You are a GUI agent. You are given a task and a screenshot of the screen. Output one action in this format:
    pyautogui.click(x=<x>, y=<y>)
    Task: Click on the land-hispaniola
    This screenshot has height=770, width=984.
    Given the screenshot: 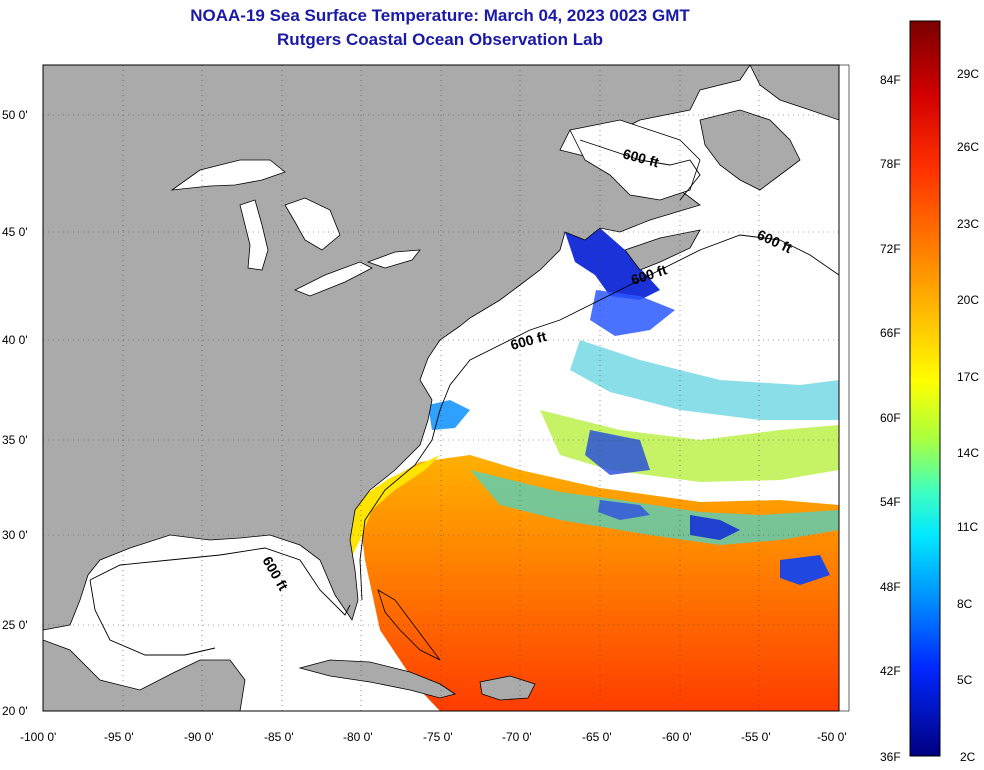 What is the action you would take?
    pyautogui.click(x=507, y=688)
    